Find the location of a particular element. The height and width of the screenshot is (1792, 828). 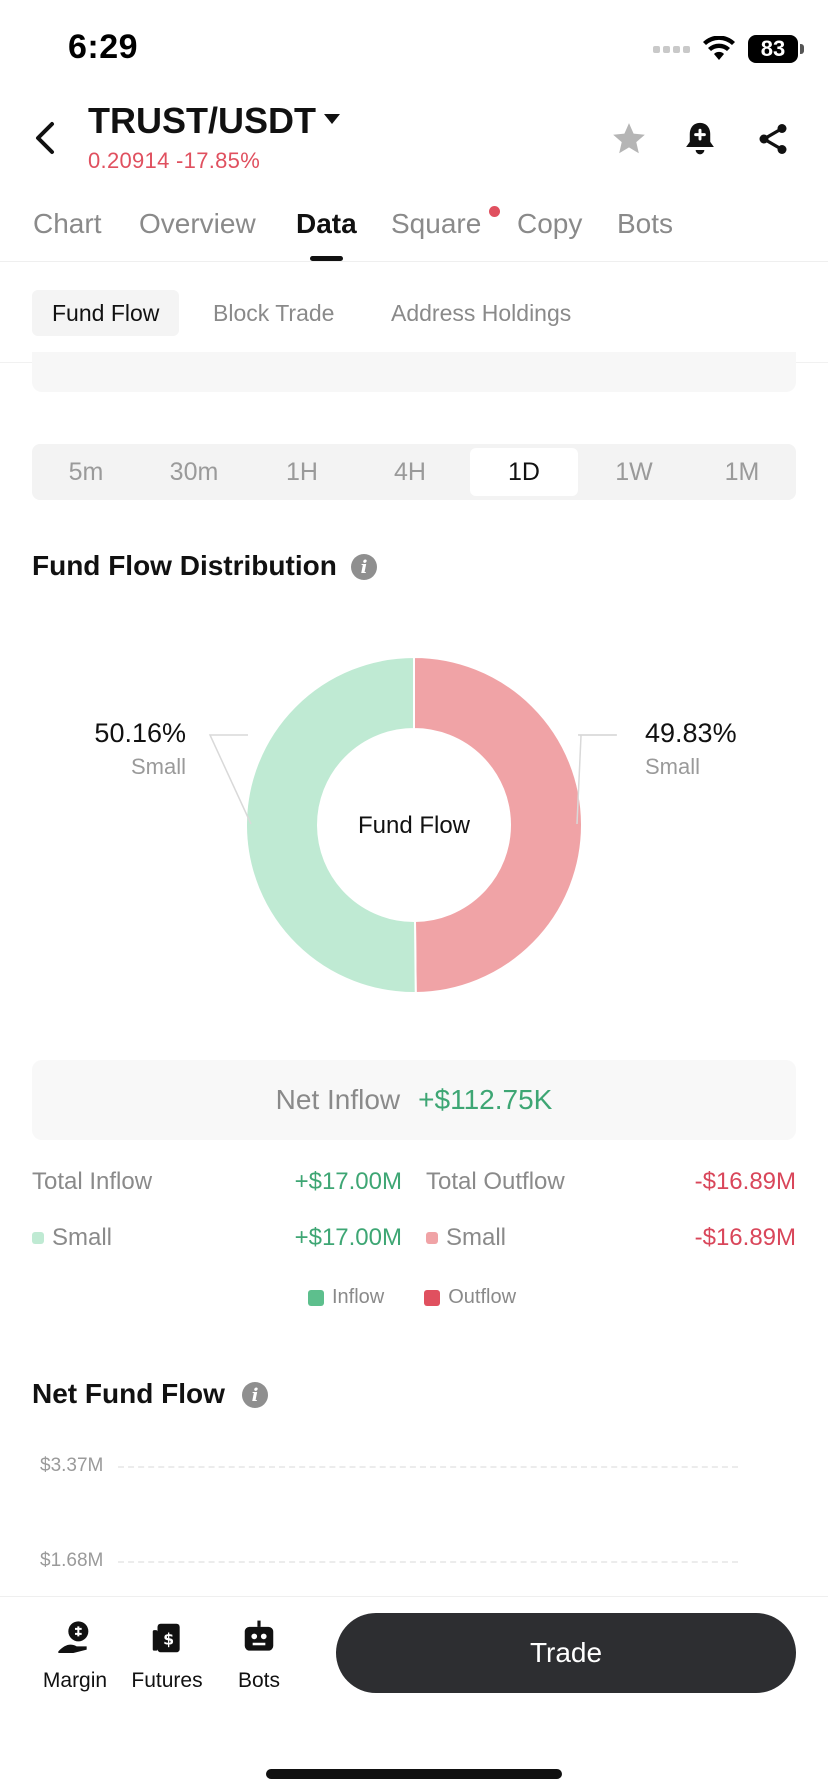

net-inflow-card: Net Inflow +$112.75K is located at coordinates (414, 1100).